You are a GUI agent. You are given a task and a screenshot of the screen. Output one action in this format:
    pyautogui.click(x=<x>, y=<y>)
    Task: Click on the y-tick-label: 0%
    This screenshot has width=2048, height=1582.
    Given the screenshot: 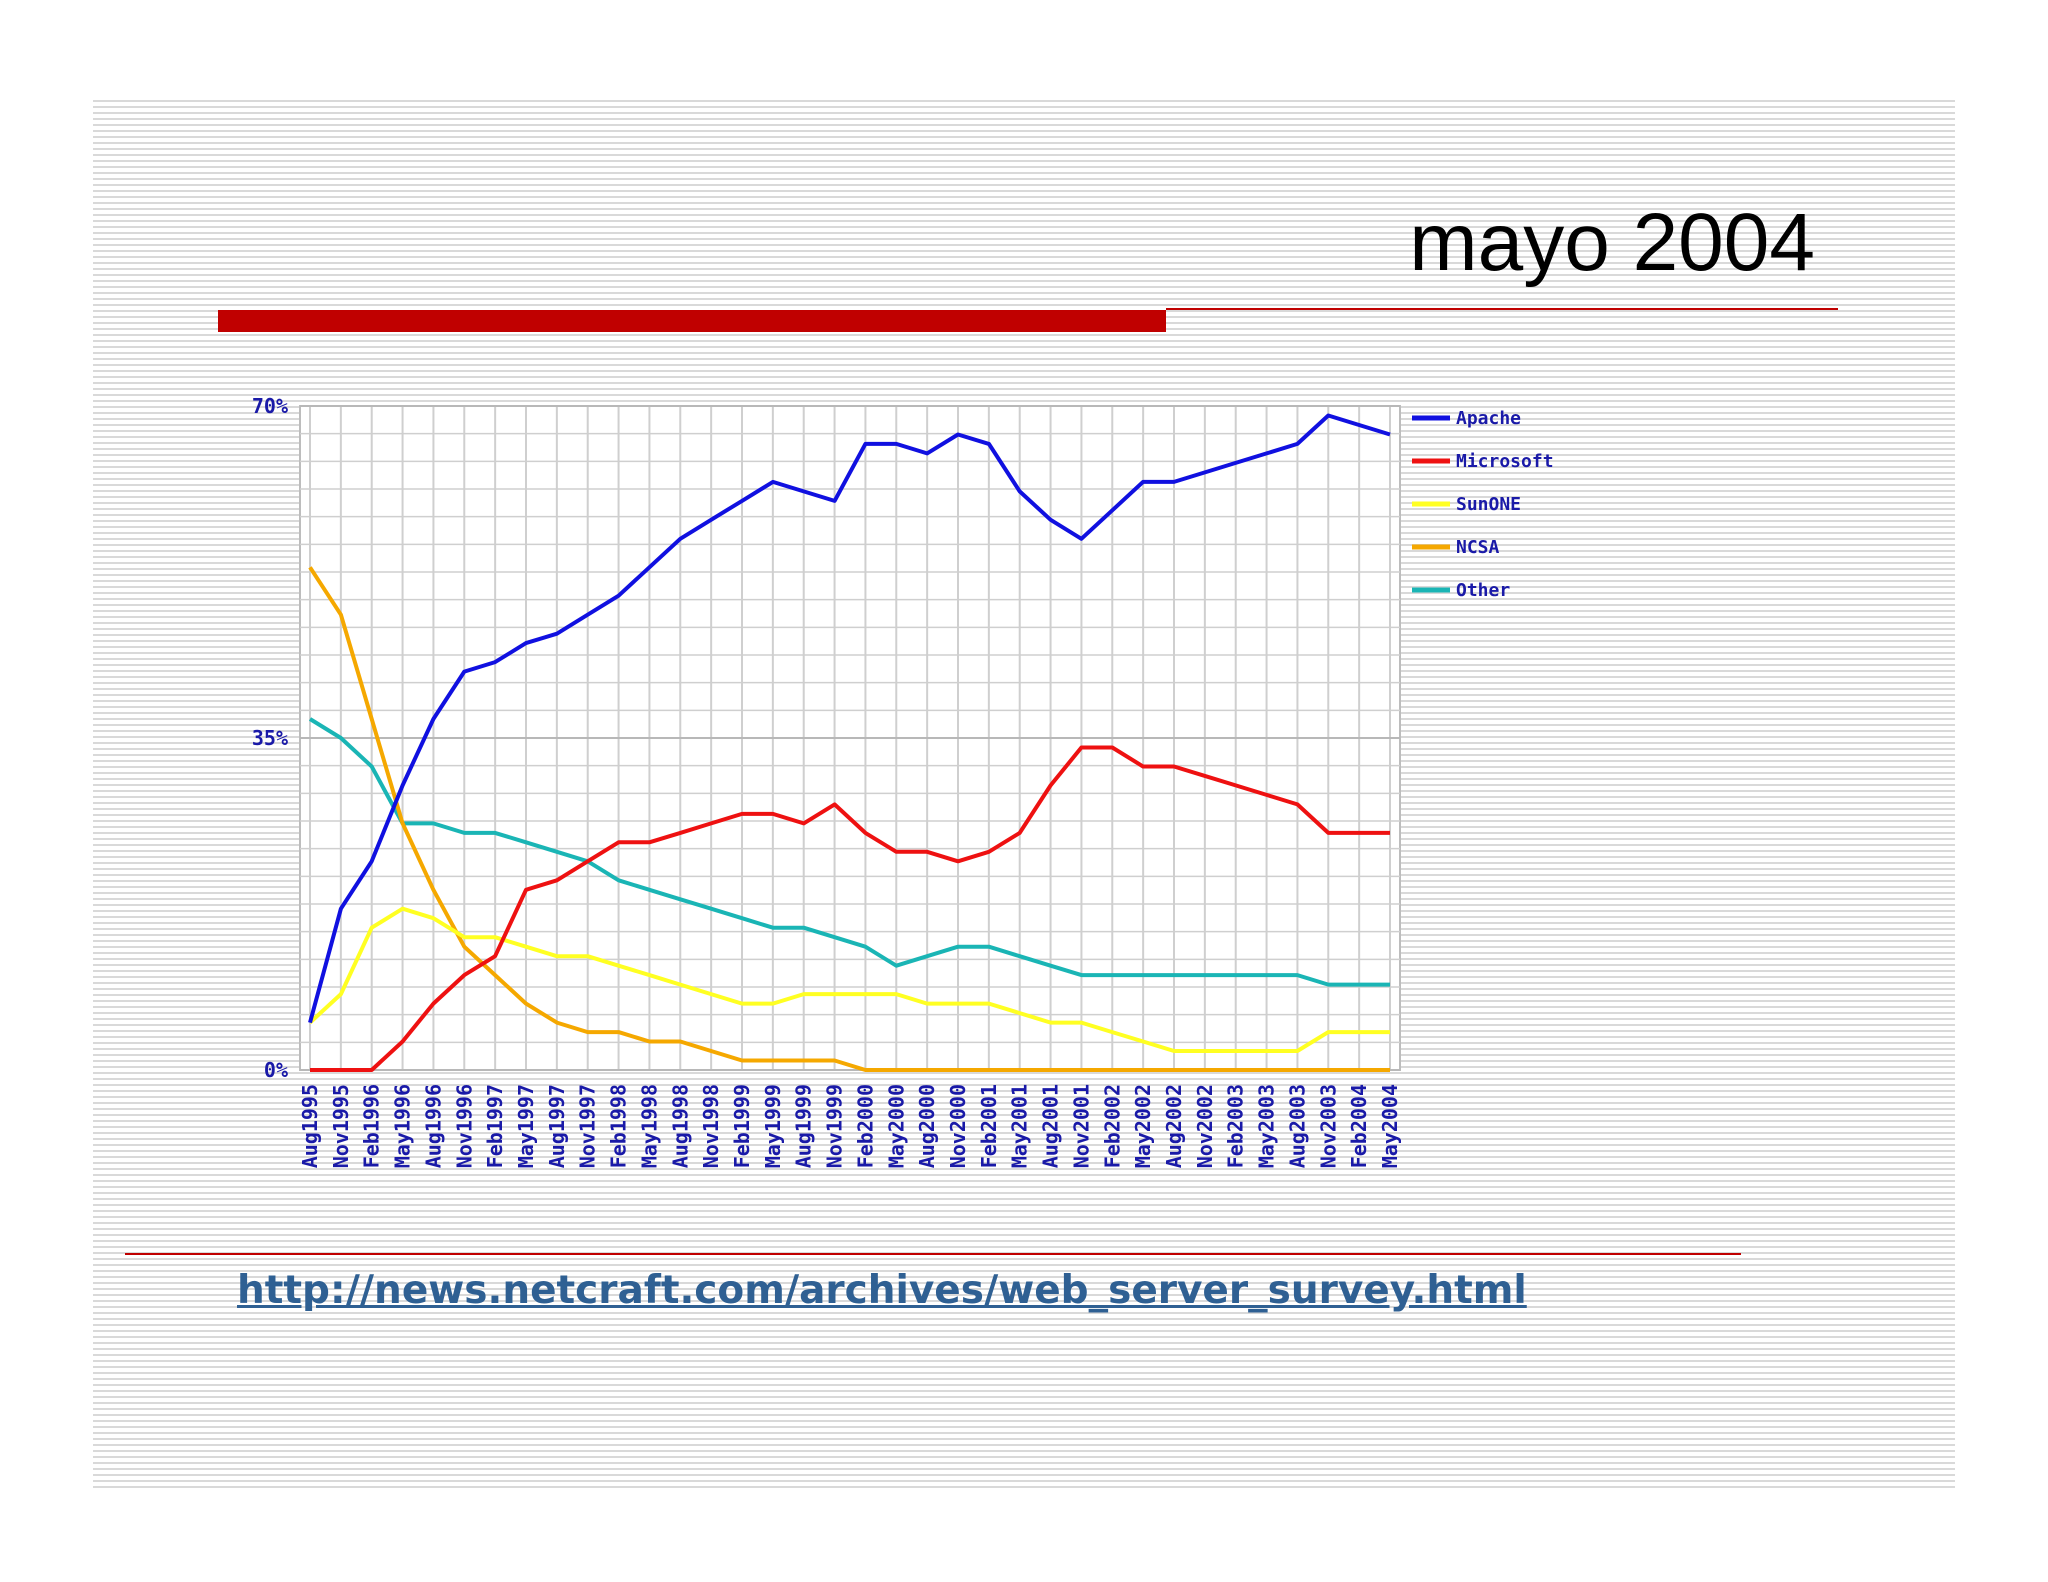 What is the action you would take?
    pyautogui.click(x=276, y=1070)
    